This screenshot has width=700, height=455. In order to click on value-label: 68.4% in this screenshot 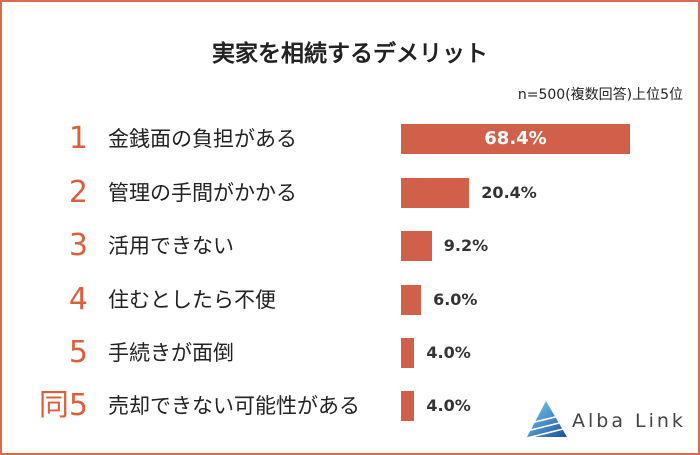, I will do `click(515, 138)`.